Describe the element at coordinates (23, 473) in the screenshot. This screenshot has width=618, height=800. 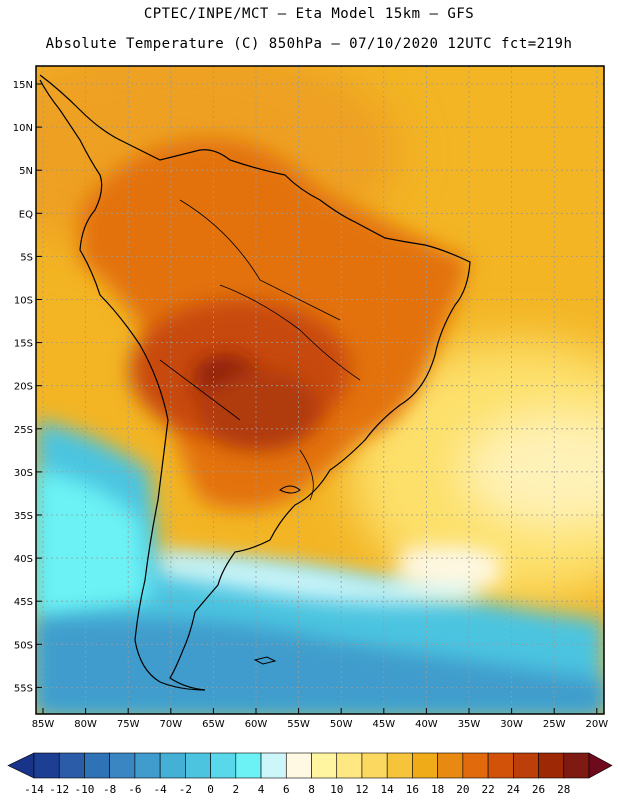
I see `lat-label: 30S` at that location.